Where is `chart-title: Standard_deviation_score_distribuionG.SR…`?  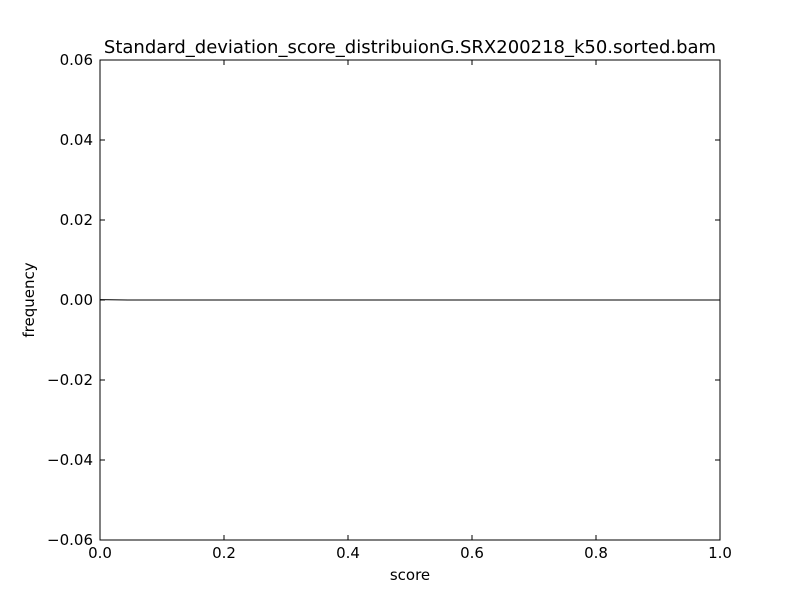
chart-title: Standard_deviation_score_distribuionG.SR… is located at coordinates (410, 47).